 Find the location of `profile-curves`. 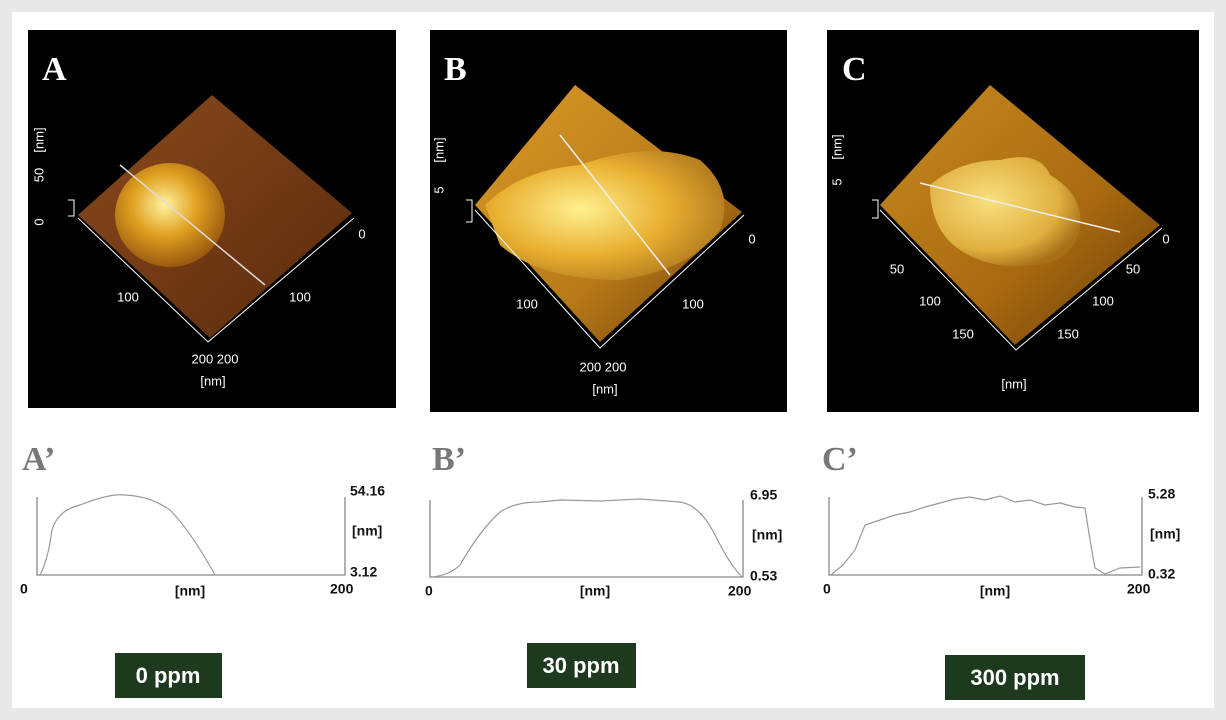

profile-curves is located at coordinates (590, 536).